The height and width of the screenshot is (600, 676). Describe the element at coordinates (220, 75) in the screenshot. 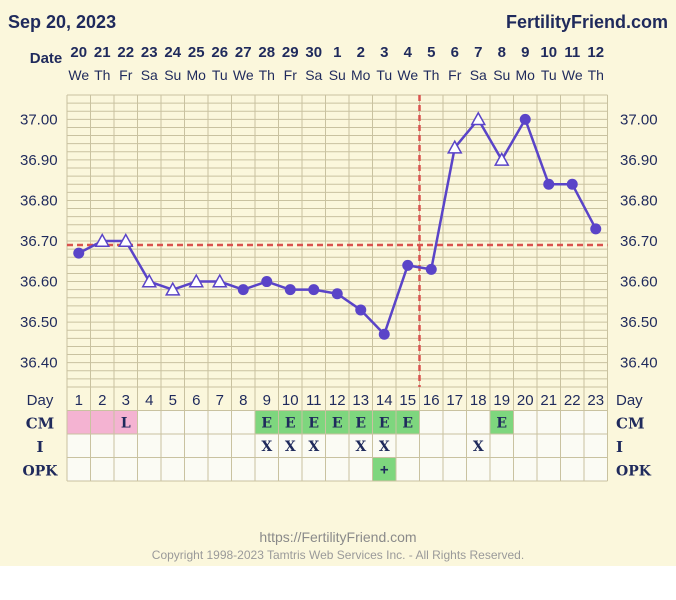

I see `weekday-label-7: Tu` at that location.